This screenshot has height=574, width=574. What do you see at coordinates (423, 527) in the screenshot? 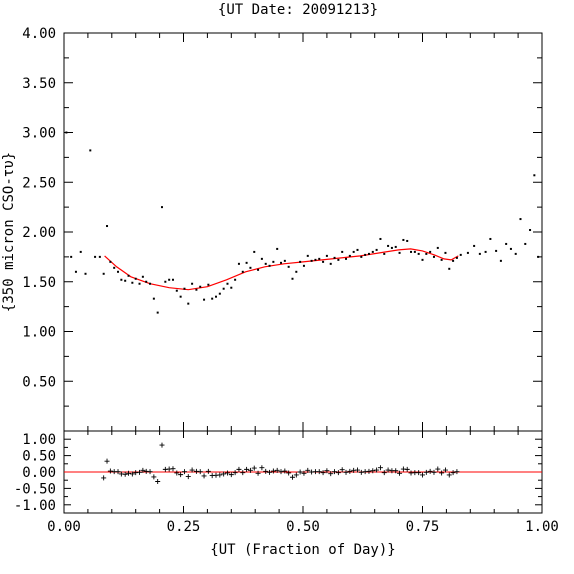
I see `x-tick-label: 0.75` at bounding box center [423, 527].